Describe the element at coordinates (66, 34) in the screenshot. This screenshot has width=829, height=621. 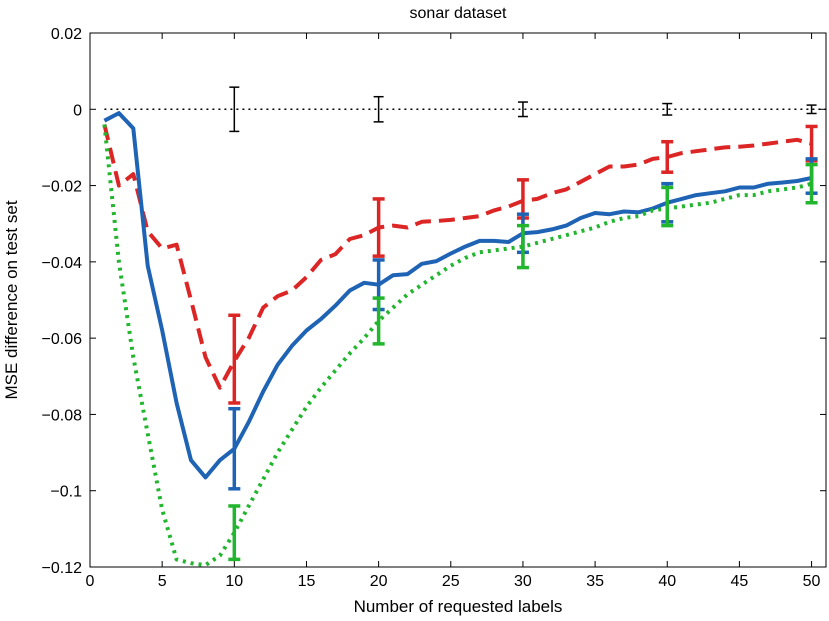
I see `y-tick-label: 0.02` at that location.